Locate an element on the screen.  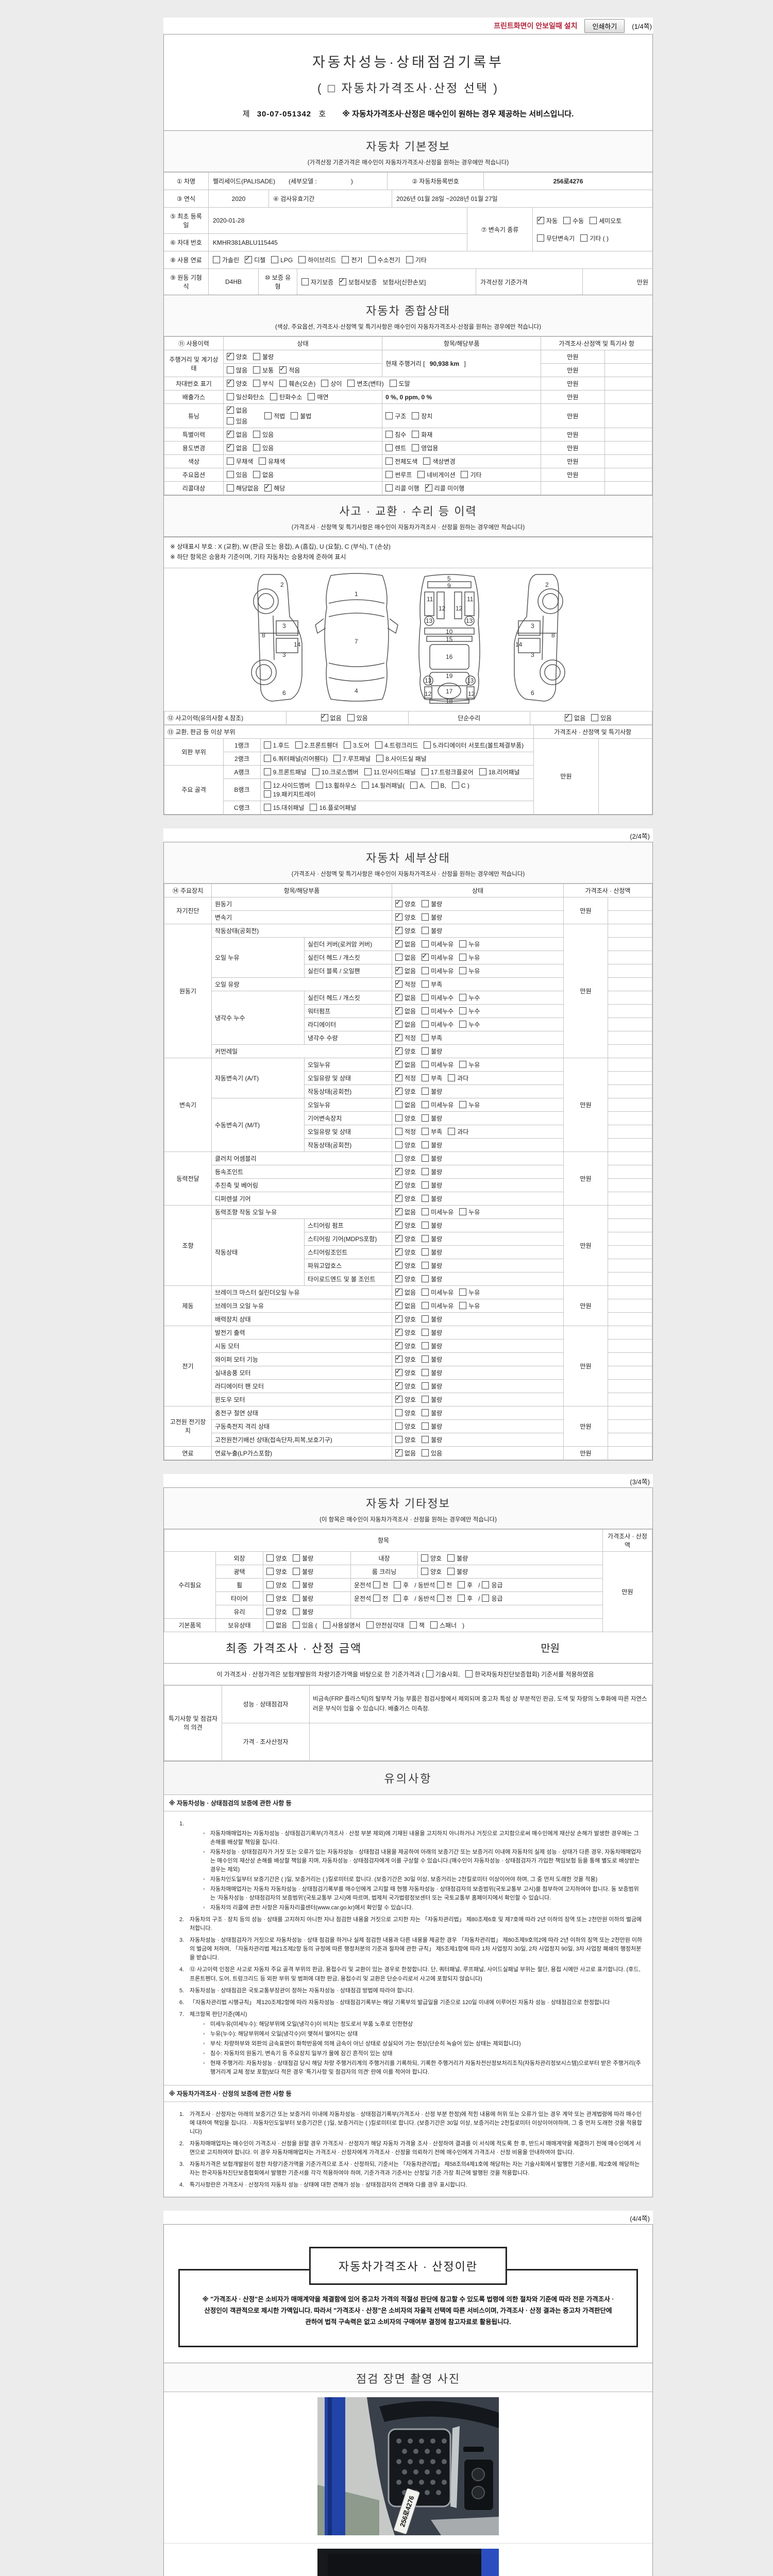
checkbox-label: 도말 is located at coordinates (404, 383).